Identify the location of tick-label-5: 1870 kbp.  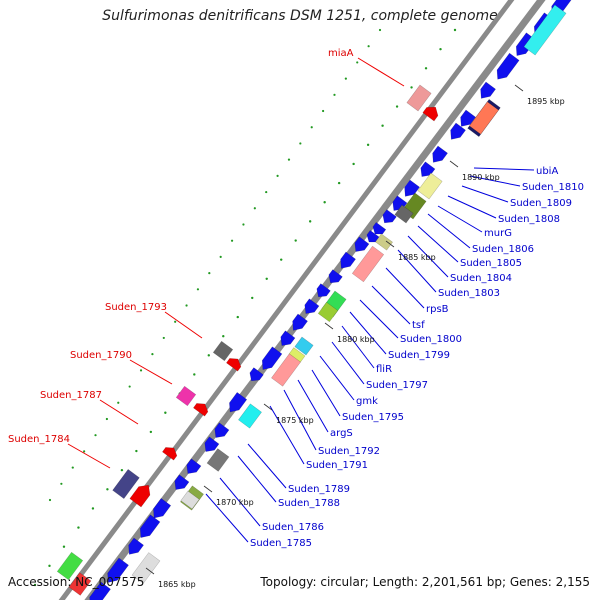
(235, 502).